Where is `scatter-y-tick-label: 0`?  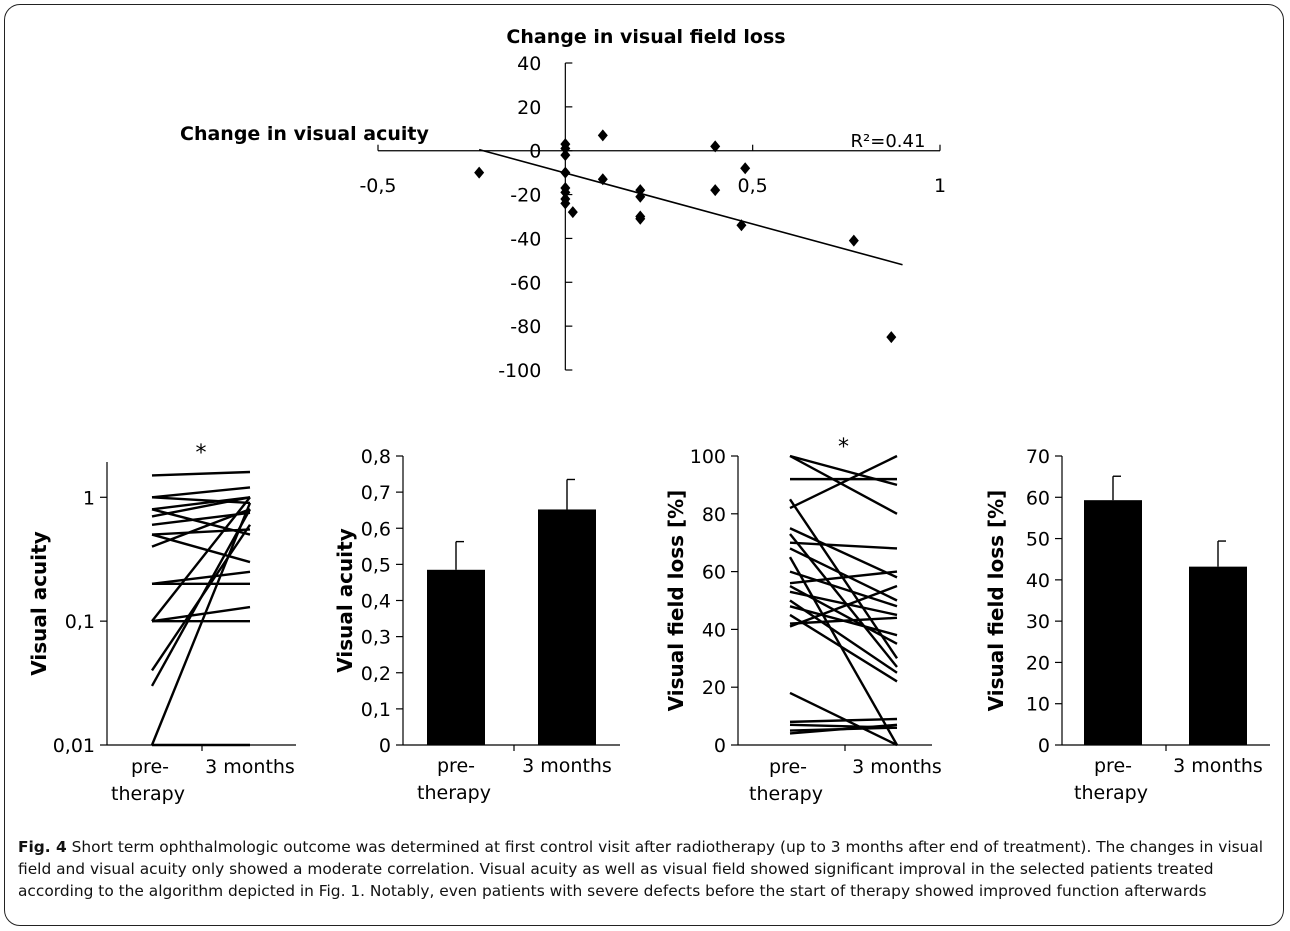
scatter-y-tick-label: 0 is located at coordinates (535, 152).